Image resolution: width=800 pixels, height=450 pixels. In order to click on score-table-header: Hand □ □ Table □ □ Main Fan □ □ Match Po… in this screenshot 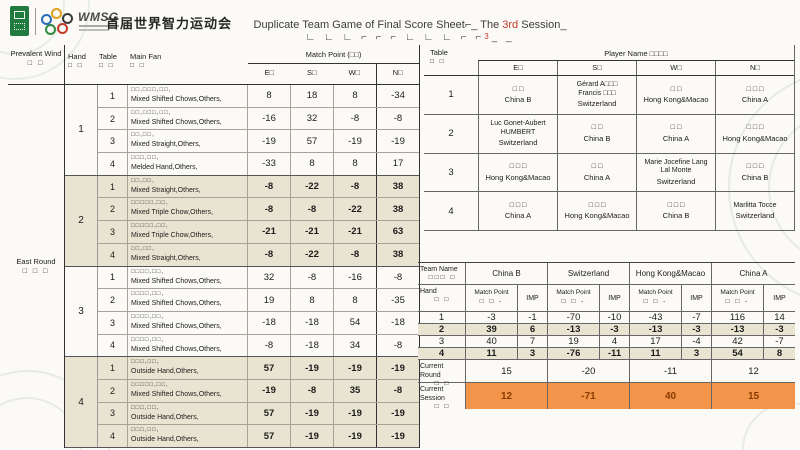, I will do `click(242, 65)`.